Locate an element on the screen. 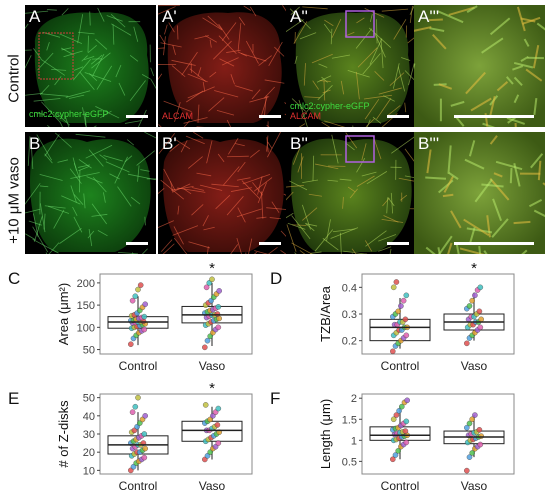  plot-letter: C is located at coordinates (14, 278).